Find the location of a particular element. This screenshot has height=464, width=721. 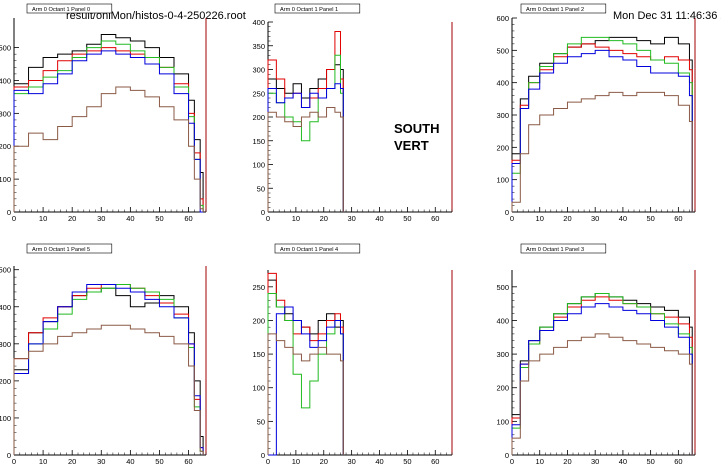

y-tick-label: 600 is located at coordinates (502, 18).